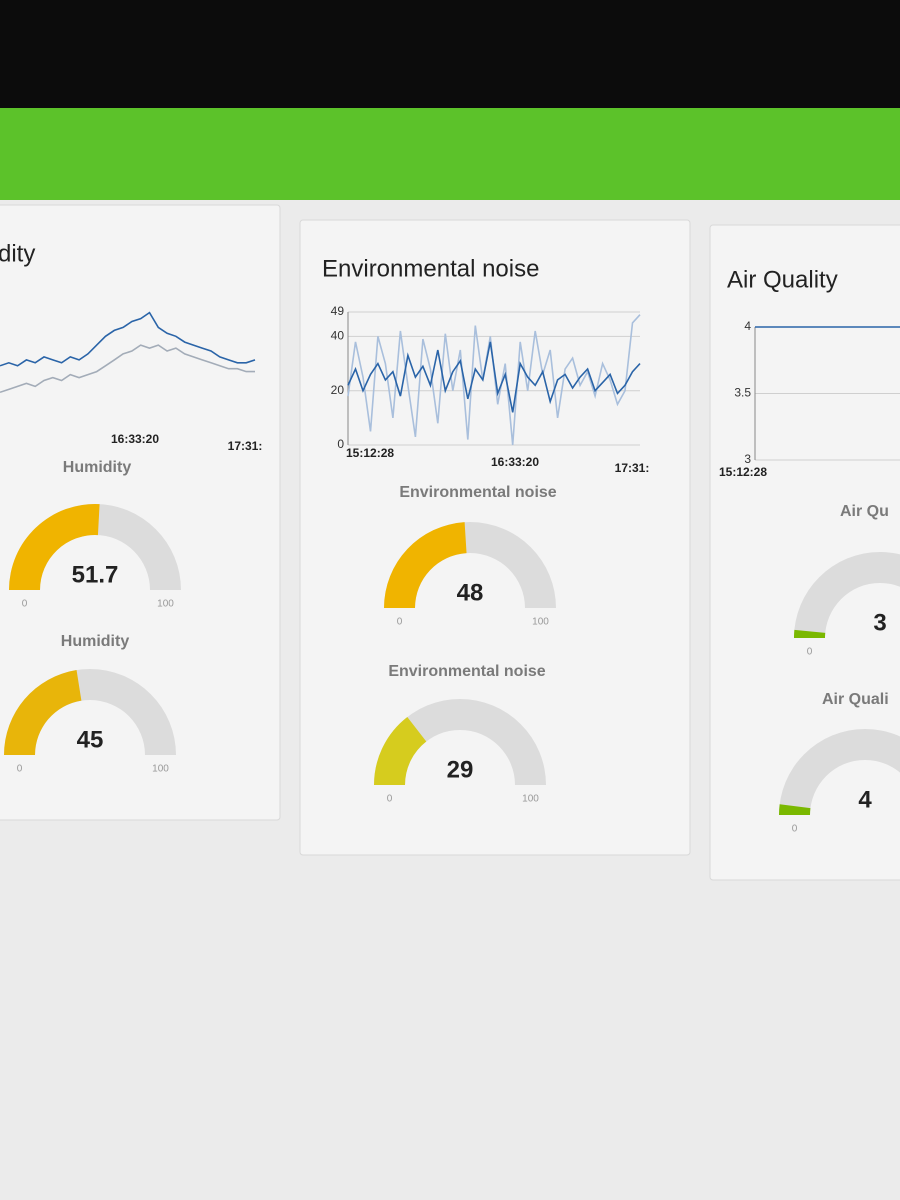 The height and width of the screenshot is (1200, 900). Describe the element at coordinates (855, 699) in the screenshot. I see `gauge-label: Air Quali` at that location.